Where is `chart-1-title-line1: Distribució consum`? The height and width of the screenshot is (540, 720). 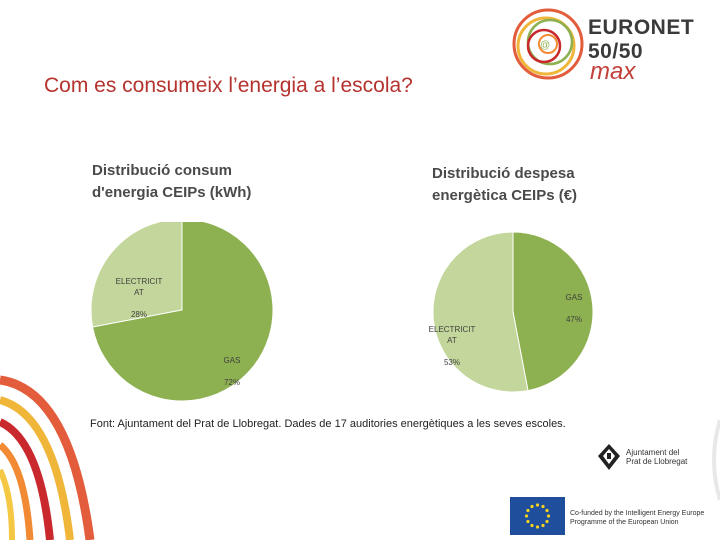 chart-1-title-line1: Distribució consum is located at coordinates (162, 170).